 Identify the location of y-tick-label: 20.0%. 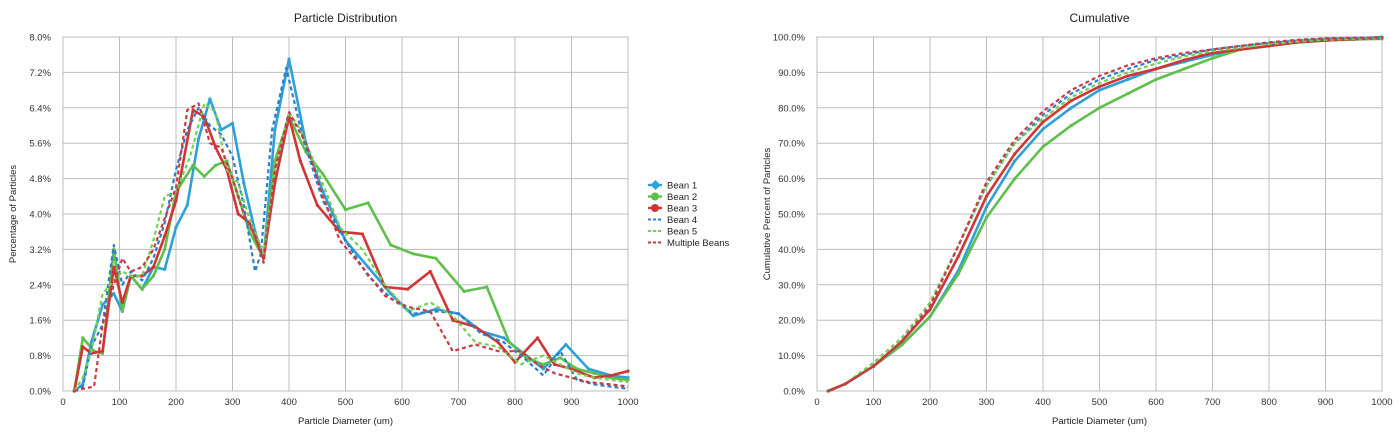
(791, 321).